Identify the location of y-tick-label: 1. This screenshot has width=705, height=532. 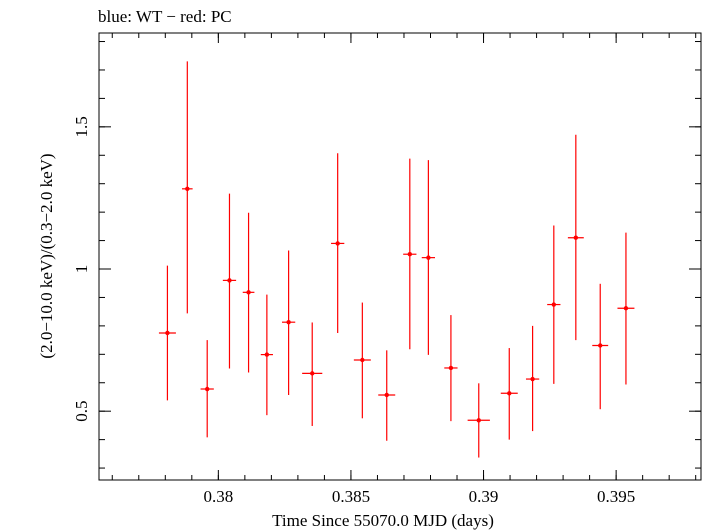
(81, 269).